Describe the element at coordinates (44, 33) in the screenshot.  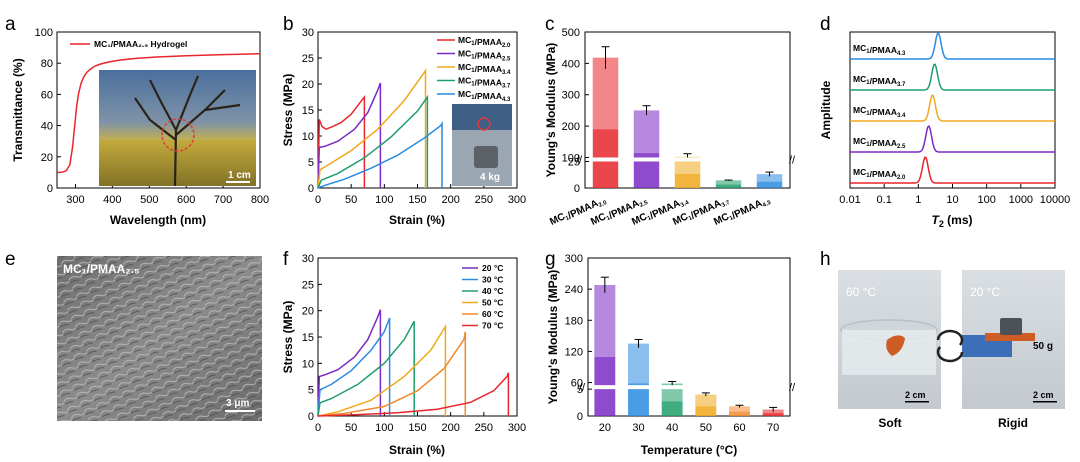
I see `y-tick-label: 100` at that location.